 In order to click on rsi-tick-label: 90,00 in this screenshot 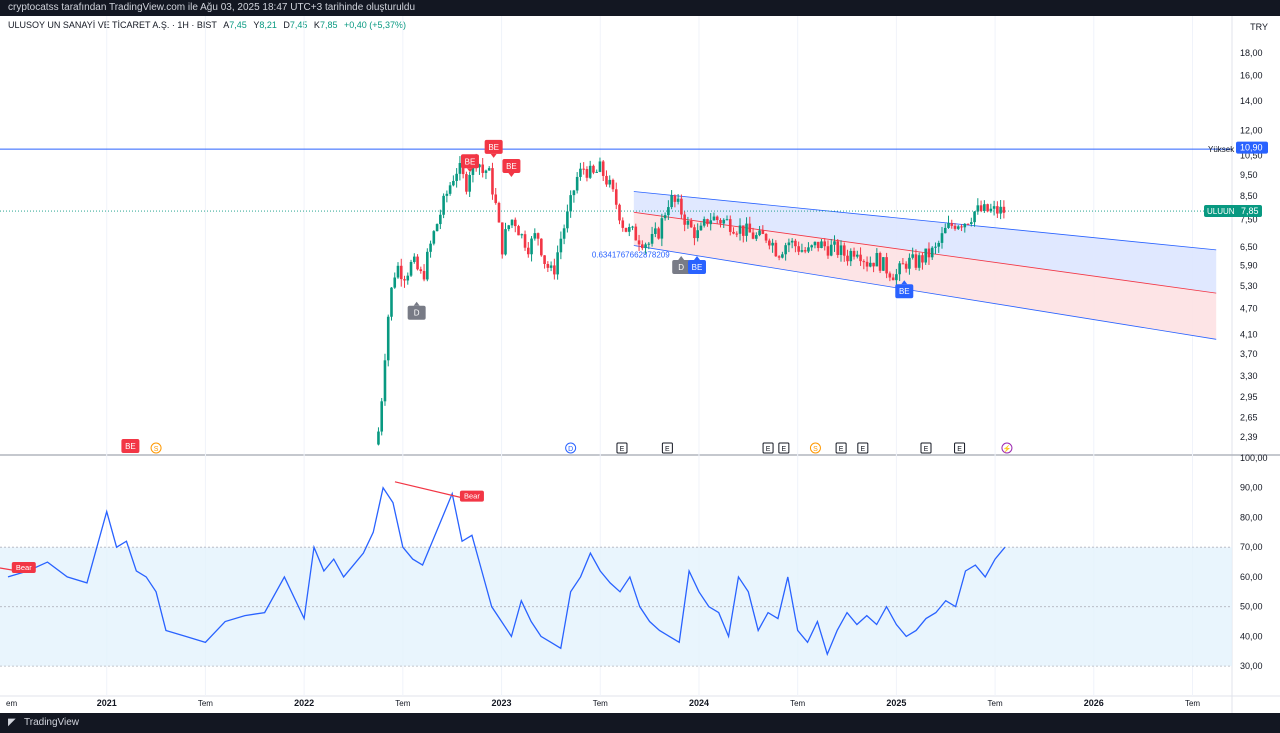, I will do `click(1251, 488)`.